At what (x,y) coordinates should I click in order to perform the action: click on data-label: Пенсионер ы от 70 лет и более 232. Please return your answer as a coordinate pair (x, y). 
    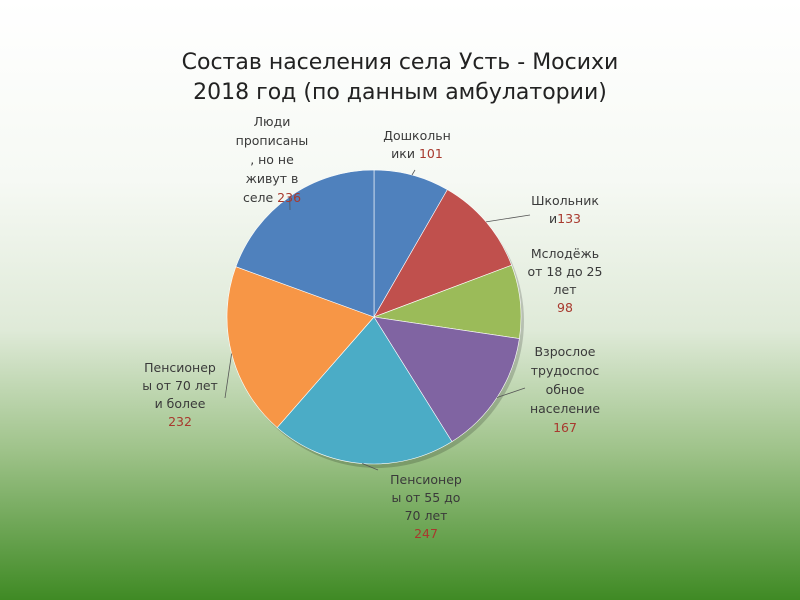
    Looking at the image, I should click on (180, 394).